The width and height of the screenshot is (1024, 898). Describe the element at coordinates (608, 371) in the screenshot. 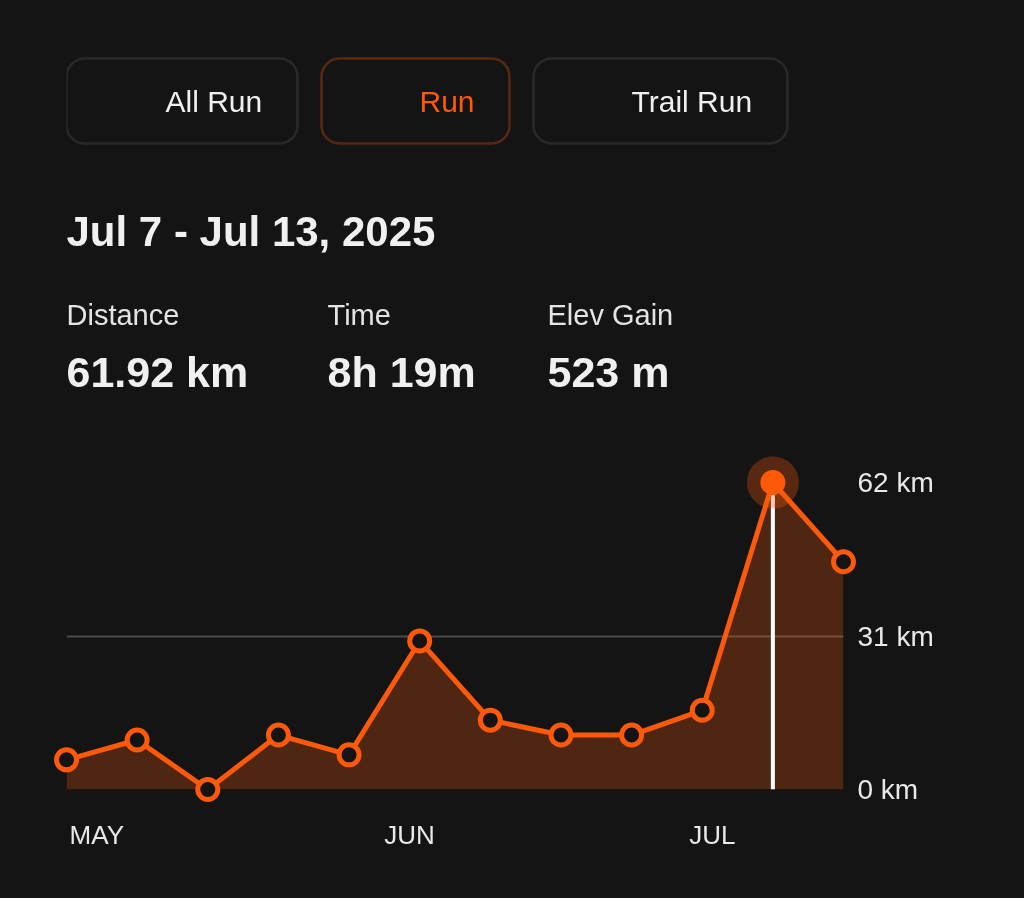

I see `text: 523 m` at that location.